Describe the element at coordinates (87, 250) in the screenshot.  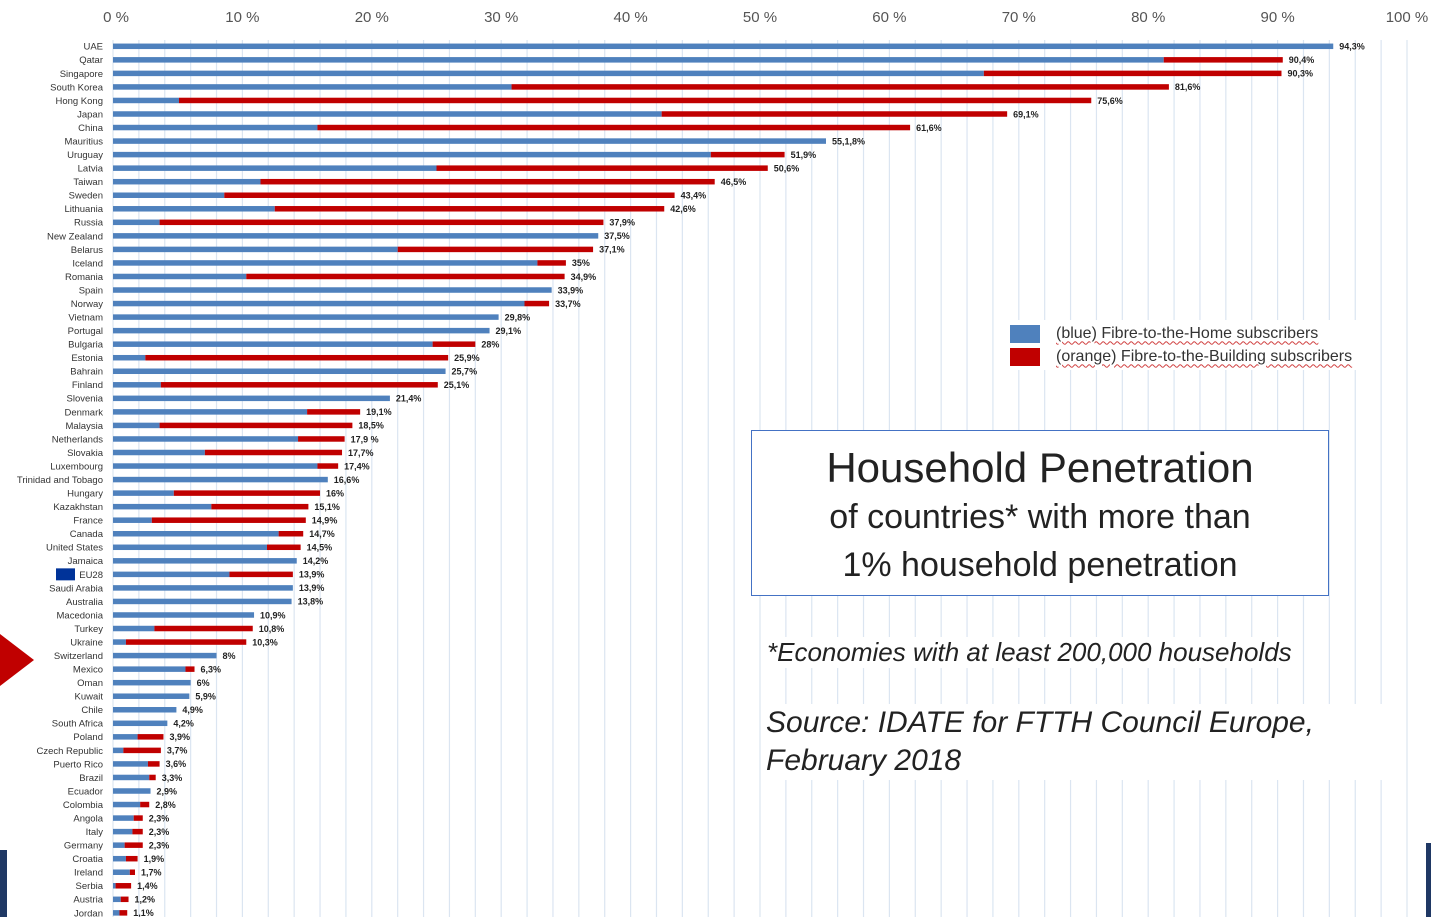
I see `category-label-belarus: Belarus` at that location.